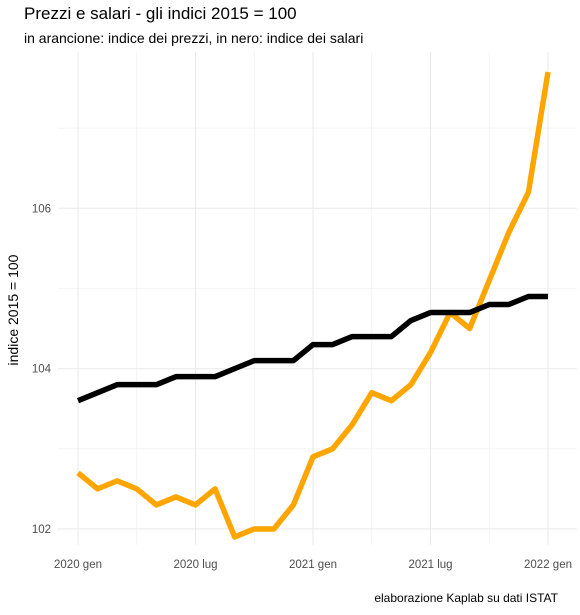 This screenshot has height=615, width=580. Describe the element at coordinates (160, 13) in the screenshot. I see `chart-title: Prezzi e salari - gli indici 2015 = 100` at that location.